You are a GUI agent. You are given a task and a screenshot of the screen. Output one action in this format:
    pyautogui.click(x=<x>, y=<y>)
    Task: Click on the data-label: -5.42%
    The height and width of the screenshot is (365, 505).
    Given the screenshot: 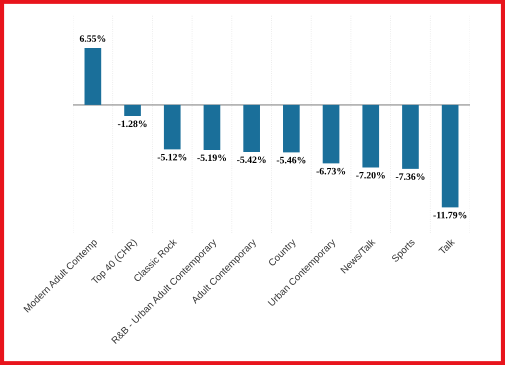 What is the action you would take?
    pyautogui.click(x=251, y=160)
    